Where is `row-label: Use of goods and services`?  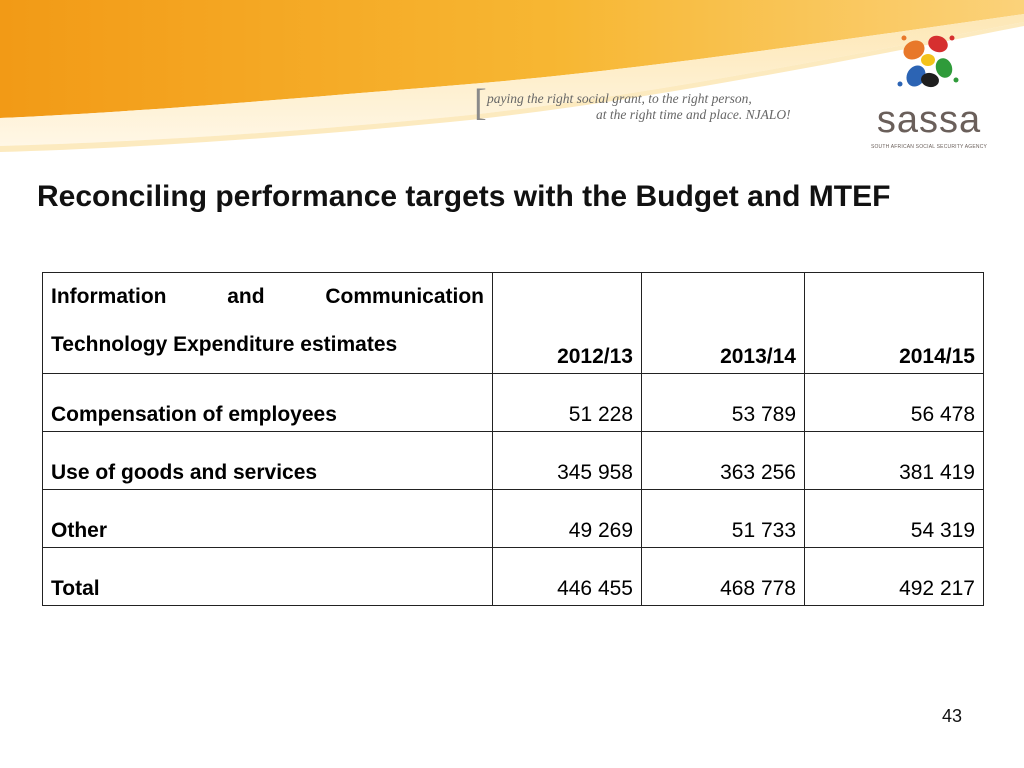 row-label: Use of goods and services is located at coordinates (267, 460).